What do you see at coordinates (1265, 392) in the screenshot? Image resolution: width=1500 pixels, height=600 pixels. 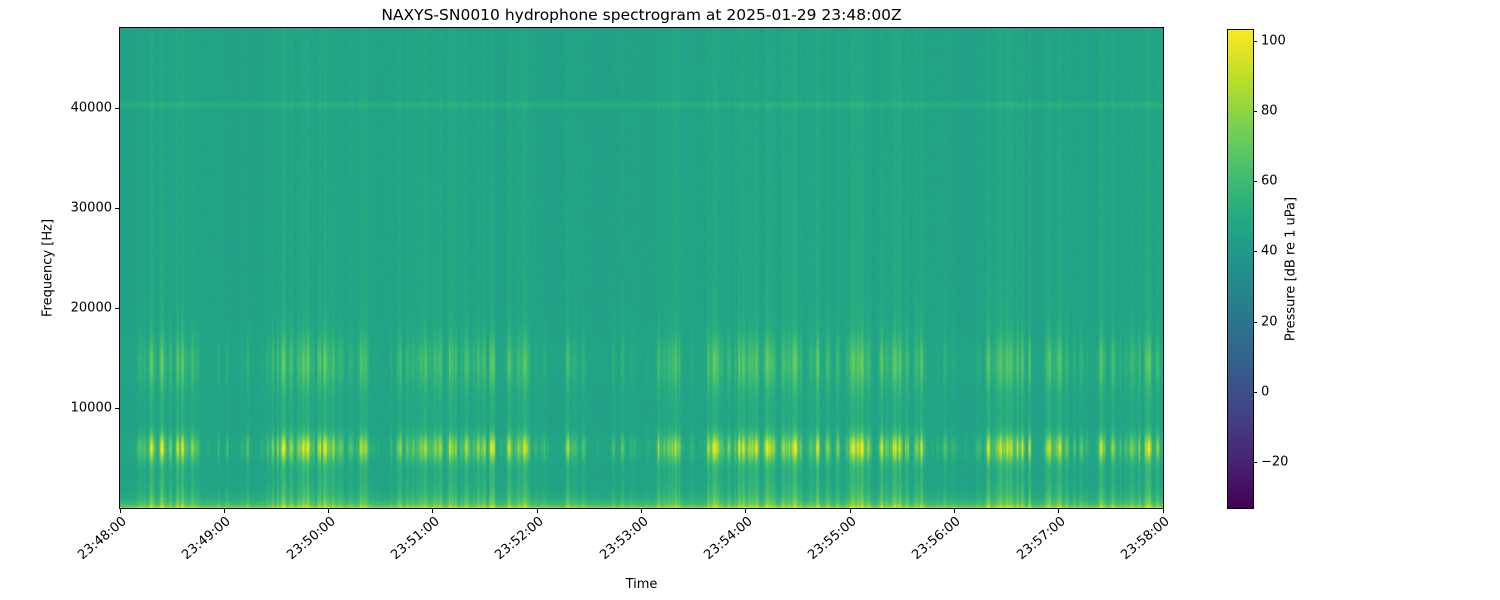 I see `colorbar-tick-label: 0` at bounding box center [1265, 392].